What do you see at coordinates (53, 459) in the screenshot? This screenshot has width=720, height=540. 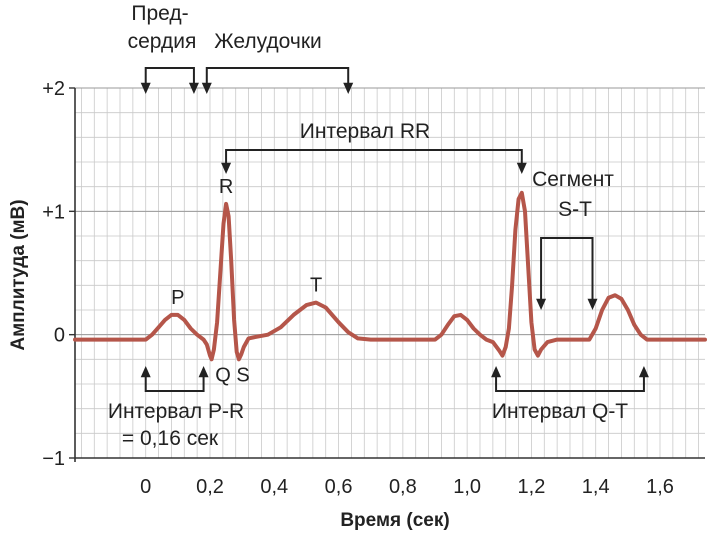 I see `y-tick-label: −1` at bounding box center [53, 459].